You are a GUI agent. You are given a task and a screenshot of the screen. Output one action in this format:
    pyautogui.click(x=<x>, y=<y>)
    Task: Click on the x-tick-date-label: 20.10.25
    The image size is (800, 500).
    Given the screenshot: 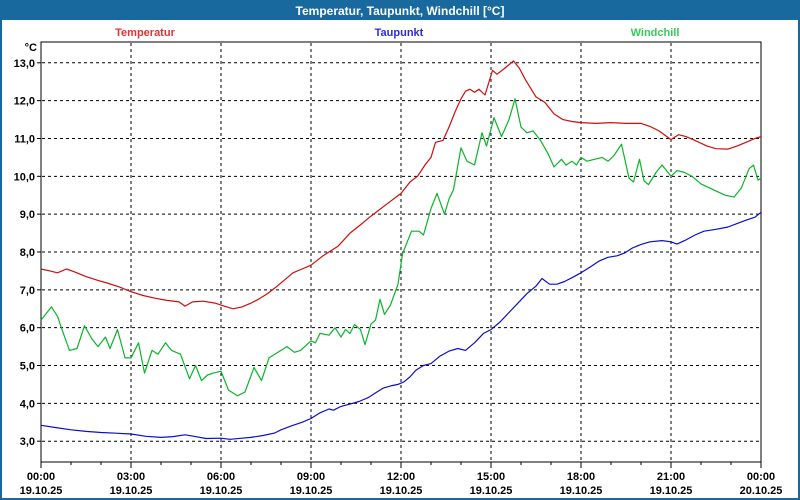 What is the action you would take?
    pyautogui.click(x=761, y=491)
    